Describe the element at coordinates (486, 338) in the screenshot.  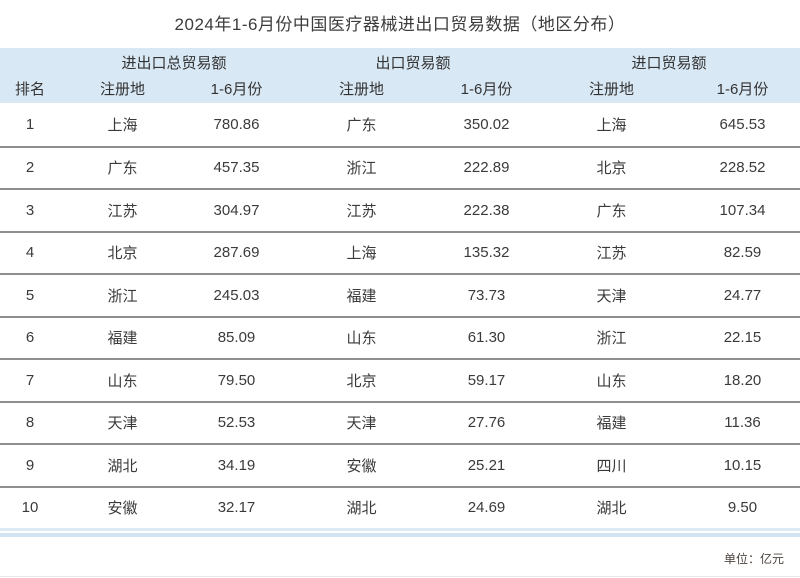
I see `export-value-cell: 61.30` at that location.